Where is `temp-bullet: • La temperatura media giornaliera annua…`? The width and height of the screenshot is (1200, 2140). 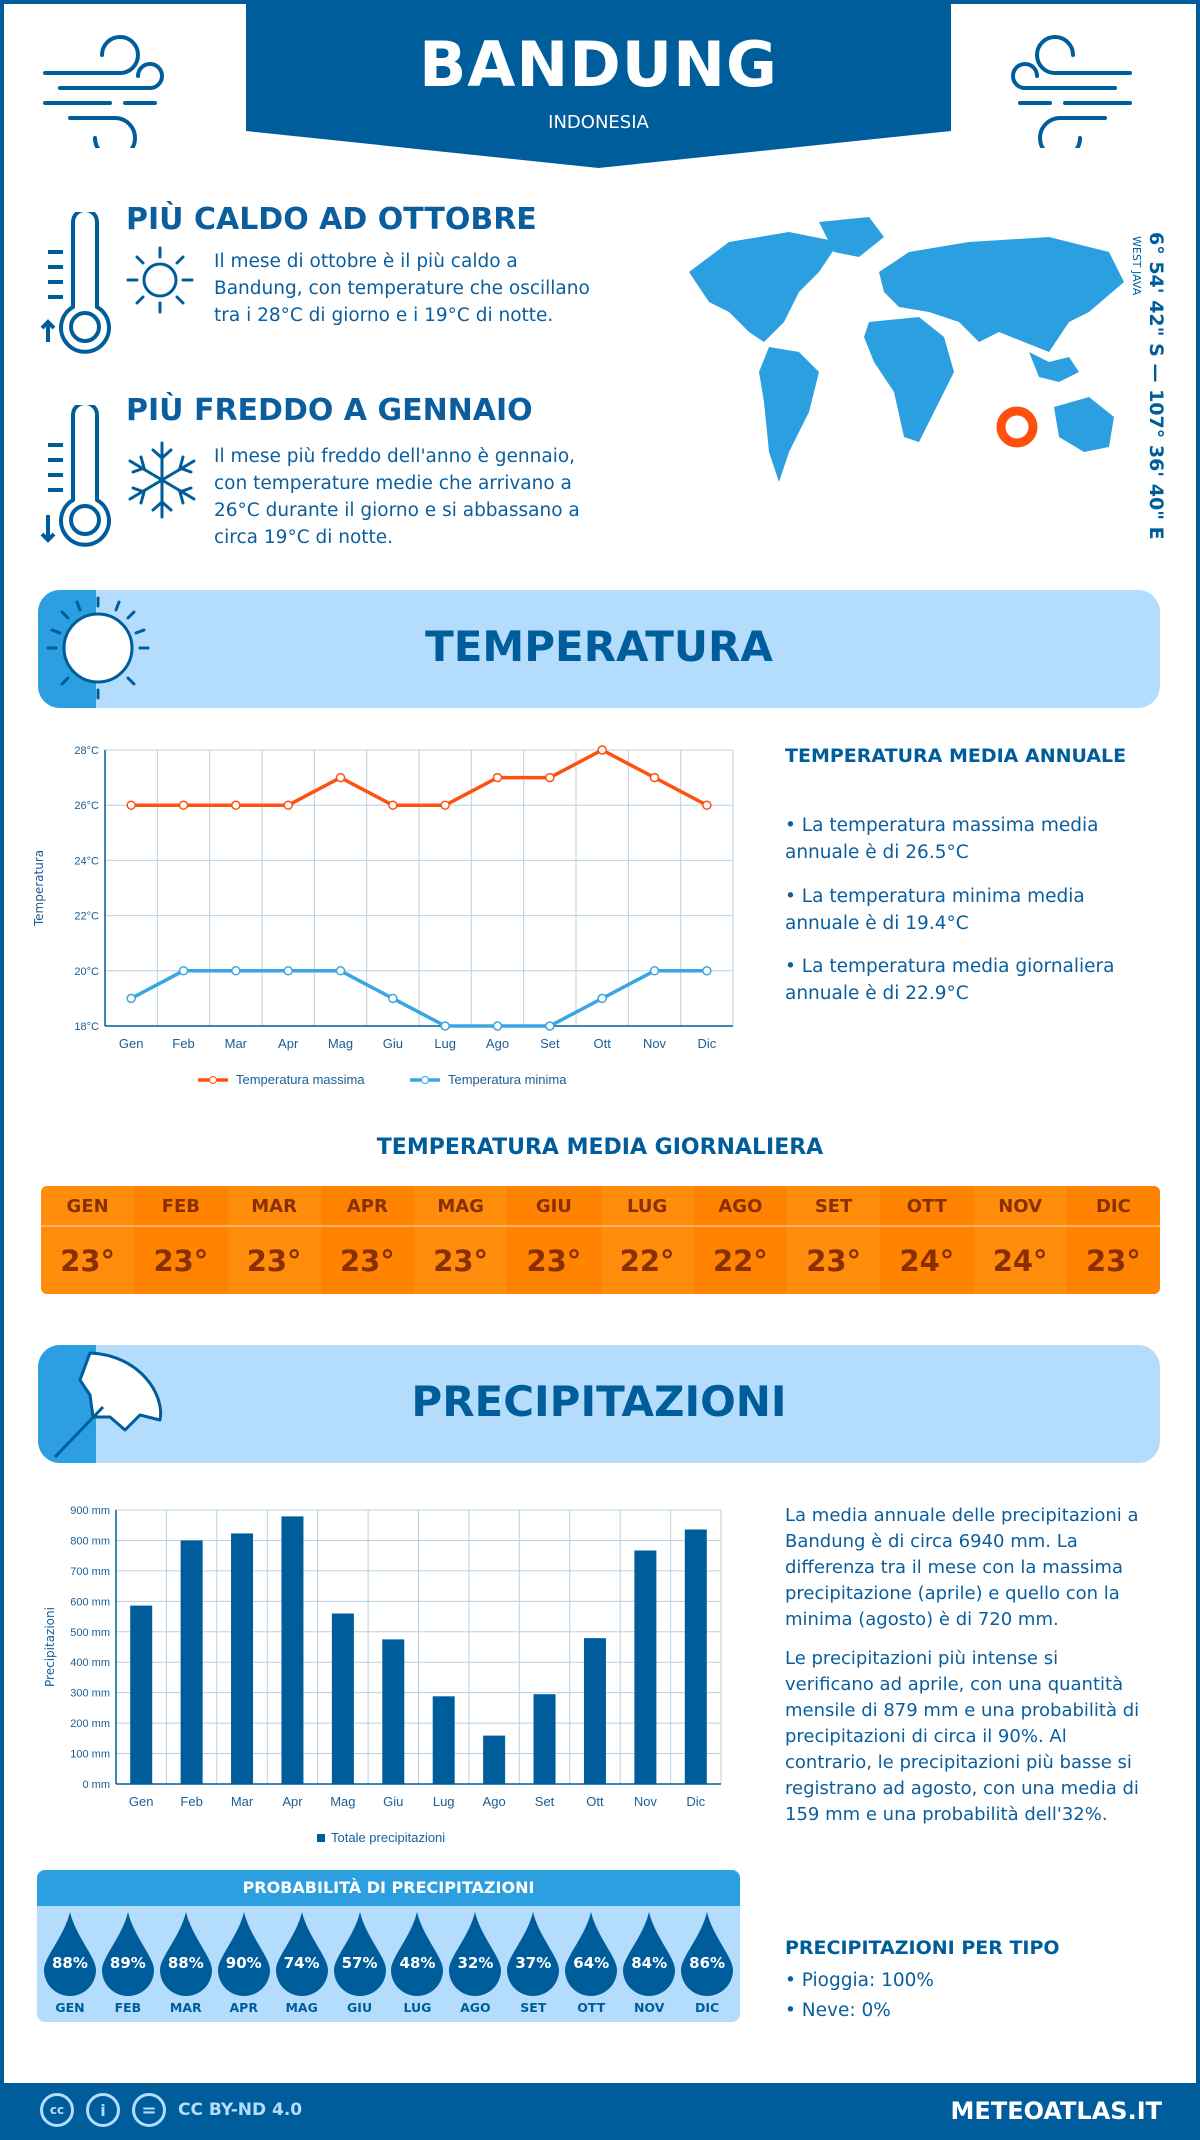
temp-bullet: • La temperatura media giornaliera annua… is located at coordinates (950, 980).